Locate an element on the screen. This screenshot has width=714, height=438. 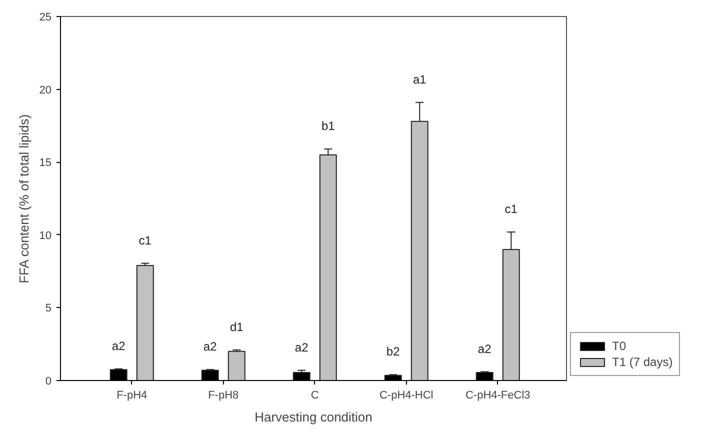
data-label: a1 is located at coordinates (419, 79).